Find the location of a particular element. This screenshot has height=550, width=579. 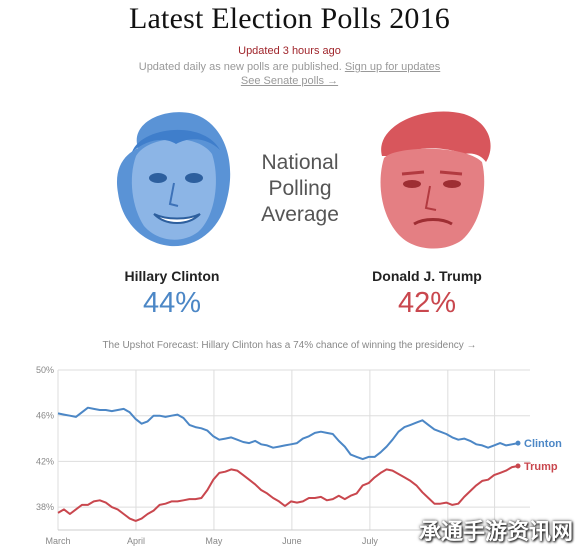

center-label-line-3: Average is located at coordinates (300, 214).